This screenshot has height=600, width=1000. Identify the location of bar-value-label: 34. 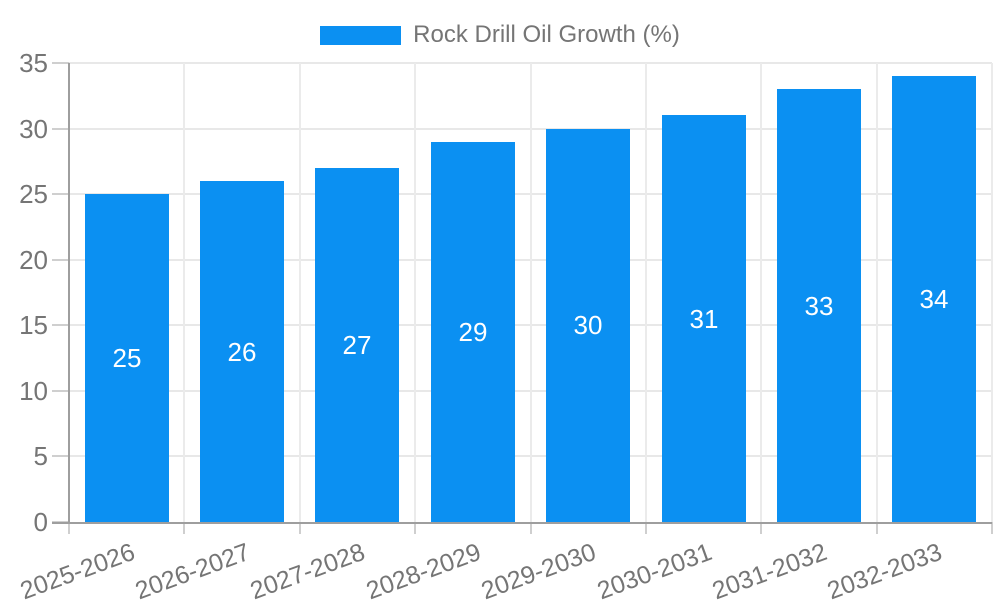
(934, 299).